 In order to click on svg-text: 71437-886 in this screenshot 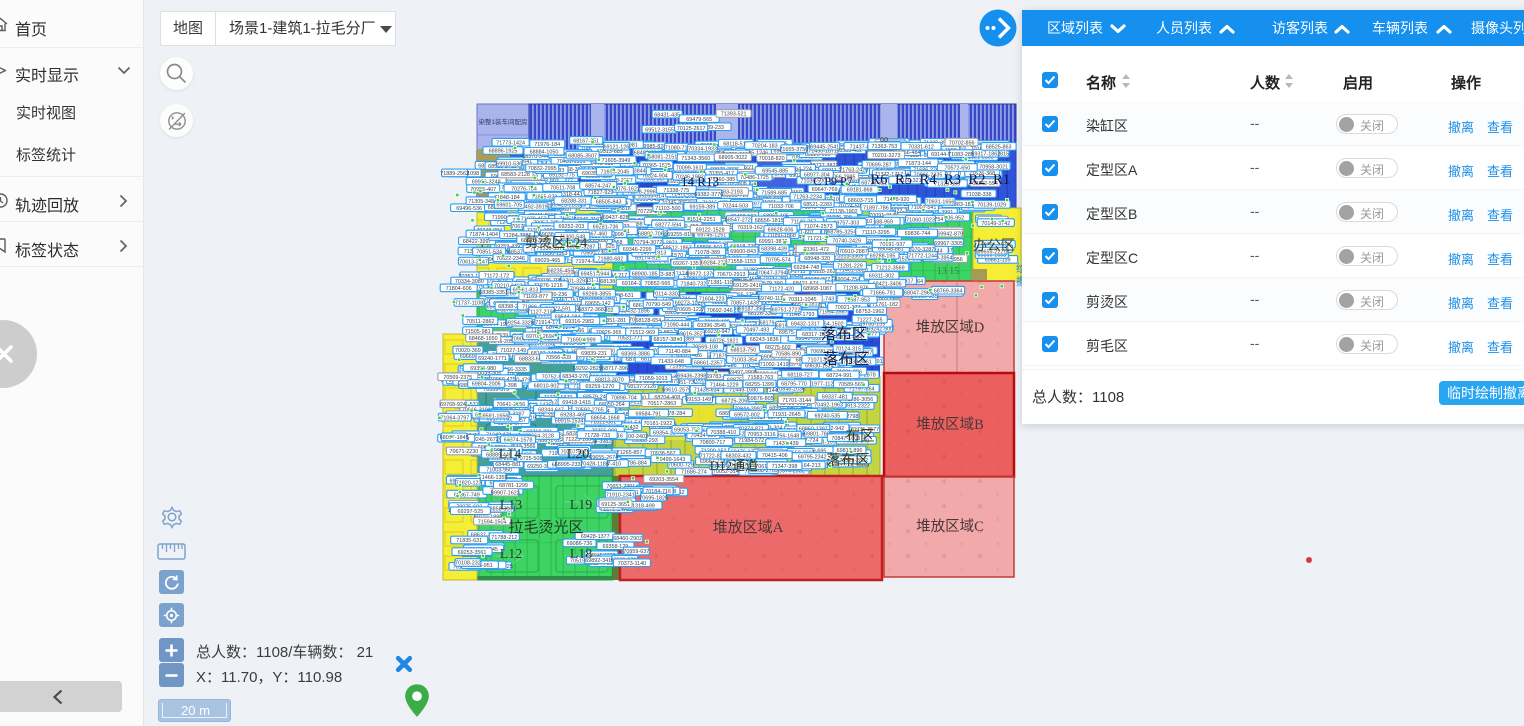, I will do `click(863, 147)`.